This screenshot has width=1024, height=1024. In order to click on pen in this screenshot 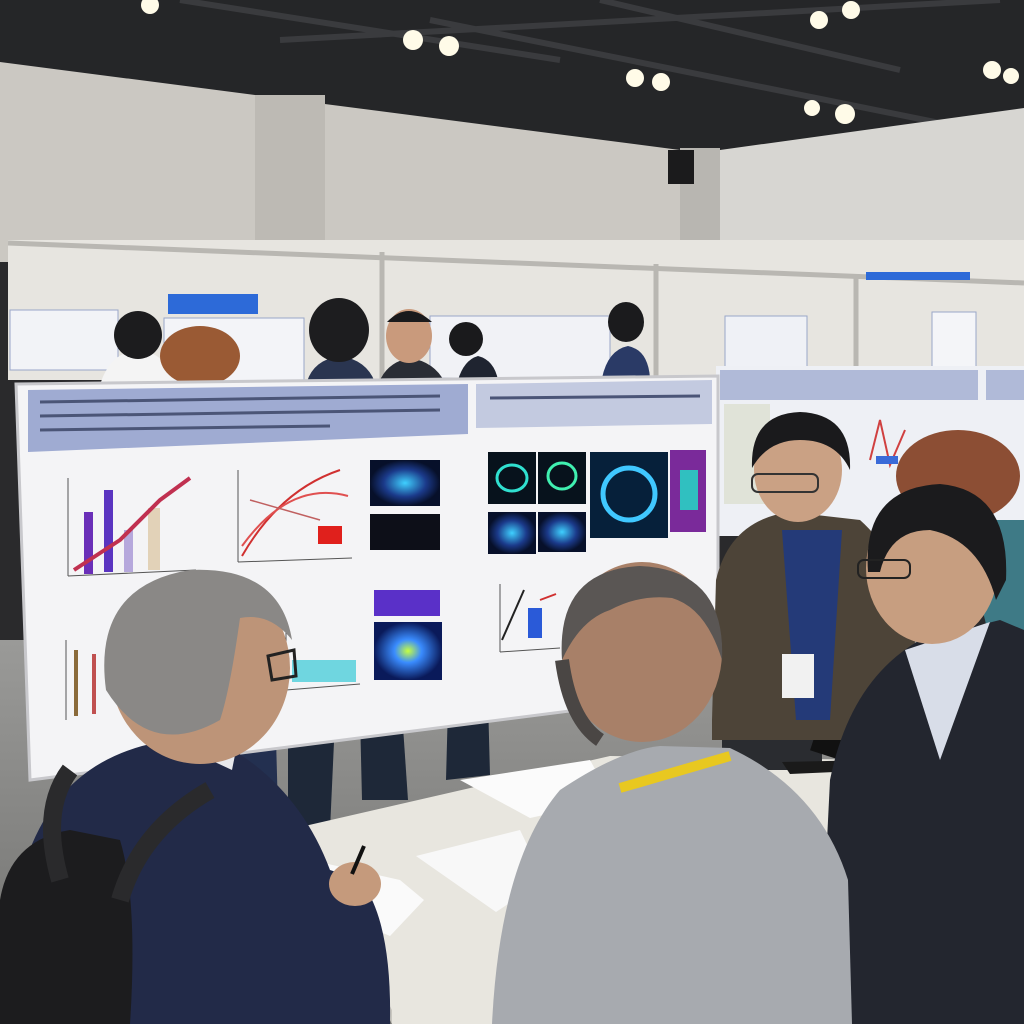, I will do `click(358, 860)`.